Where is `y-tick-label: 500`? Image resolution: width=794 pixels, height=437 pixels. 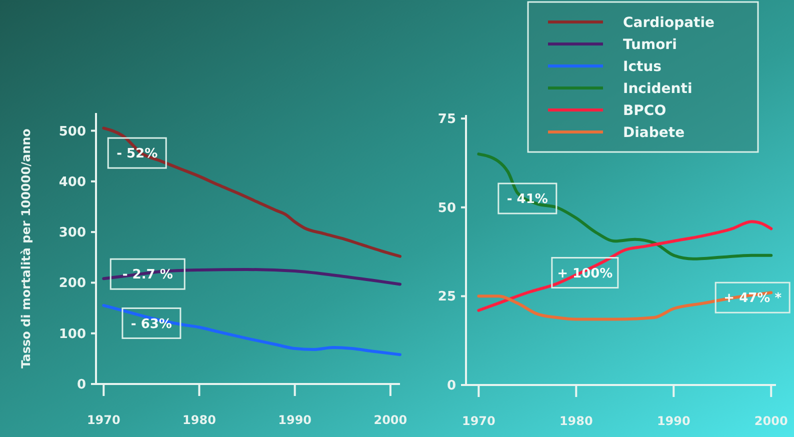 y-tick-label: 500 is located at coordinates (72, 132).